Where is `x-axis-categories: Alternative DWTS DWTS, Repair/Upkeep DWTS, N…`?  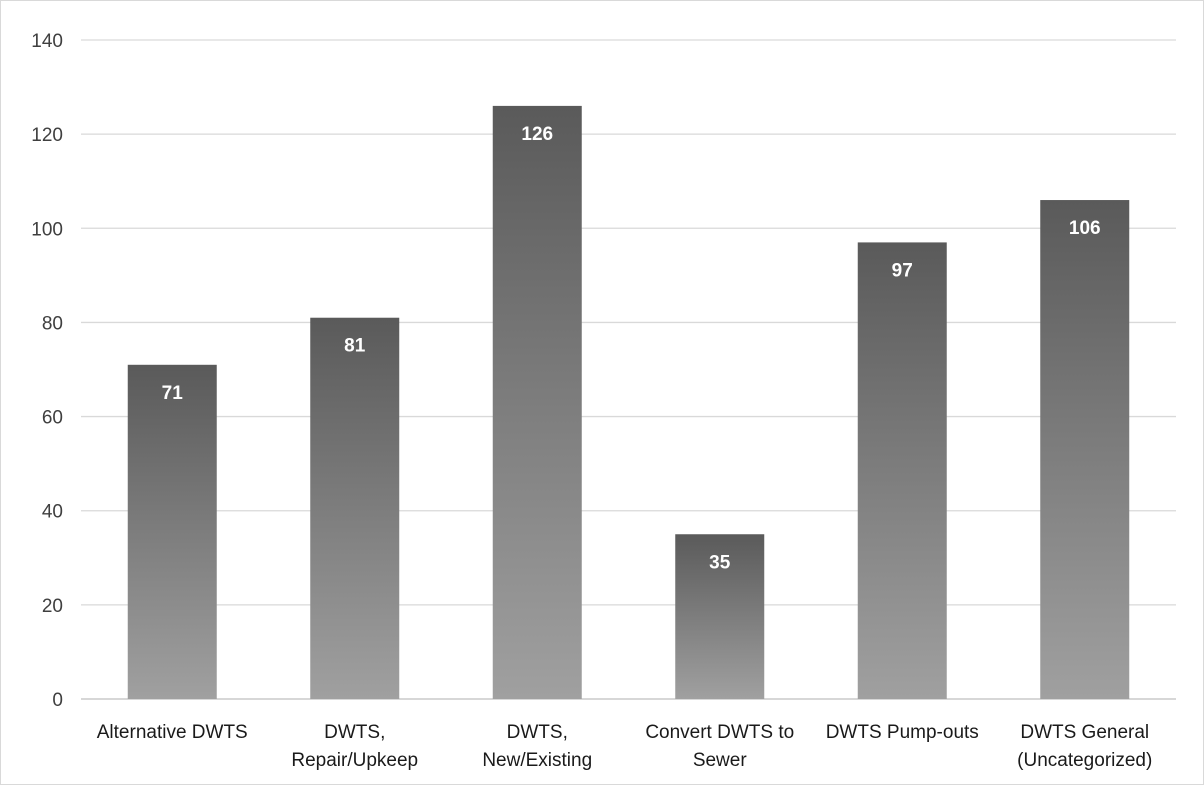 x-axis-categories: Alternative DWTS DWTS, Repair/Upkeep DWTS, N… is located at coordinates (625, 746).